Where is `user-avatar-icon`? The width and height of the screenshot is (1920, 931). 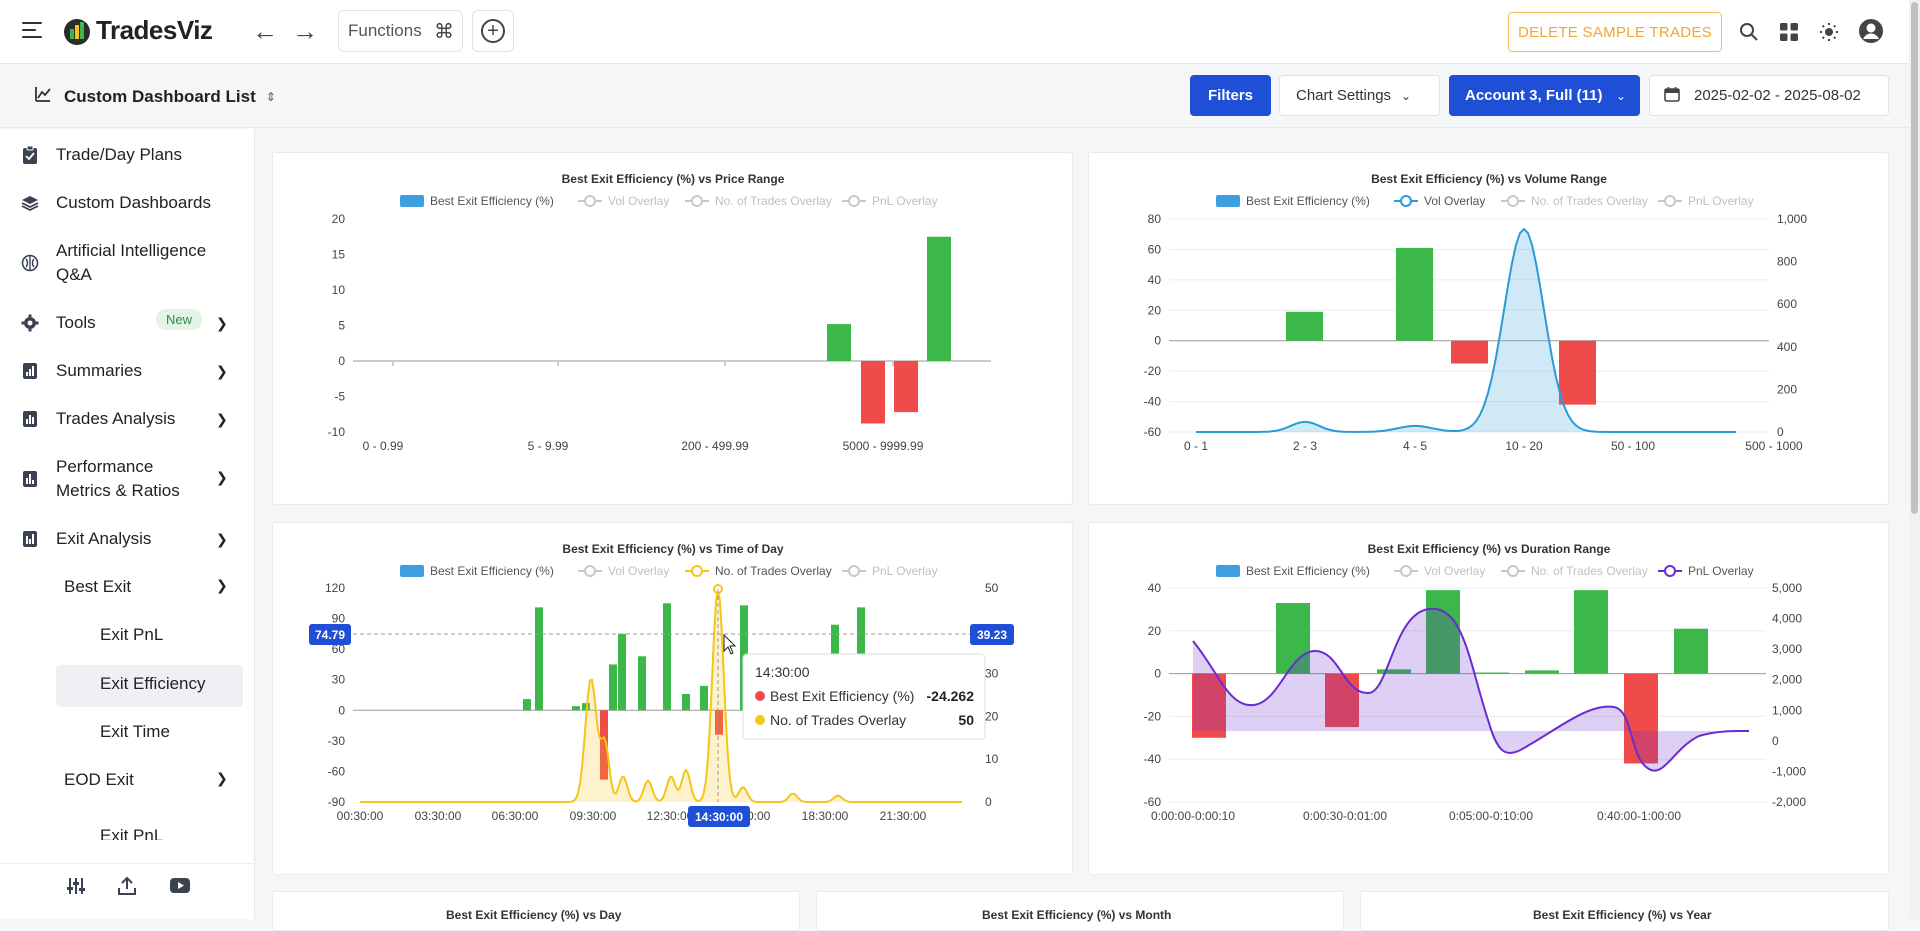
user-avatar-icon is located at coordinates (1871, 31).